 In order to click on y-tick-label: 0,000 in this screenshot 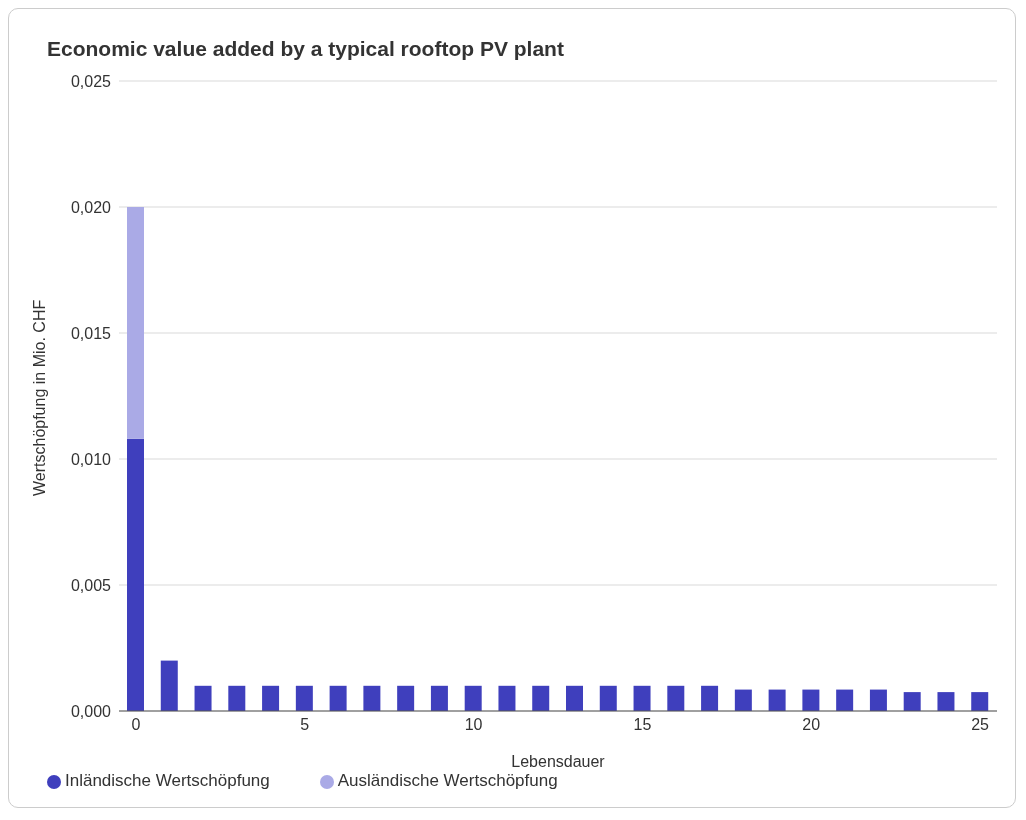, I will do `click(91, 711)`.